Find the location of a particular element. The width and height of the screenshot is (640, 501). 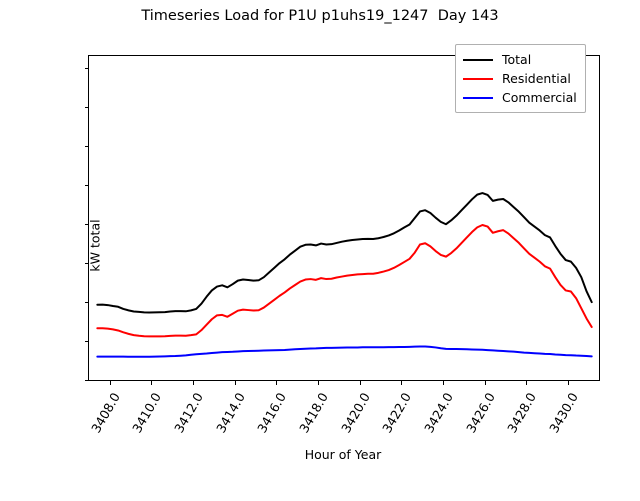

legend-swatch-total is located at coordinates (478, 59).